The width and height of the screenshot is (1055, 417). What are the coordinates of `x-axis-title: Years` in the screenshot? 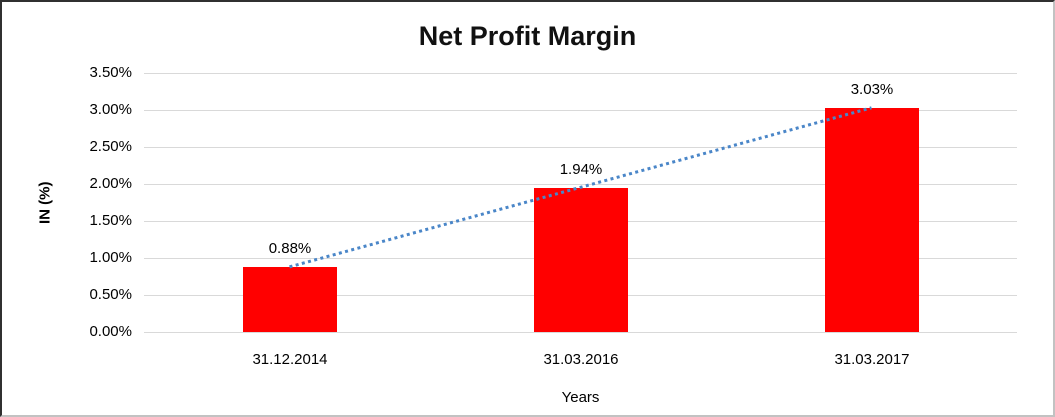 It's located at (580, 397).